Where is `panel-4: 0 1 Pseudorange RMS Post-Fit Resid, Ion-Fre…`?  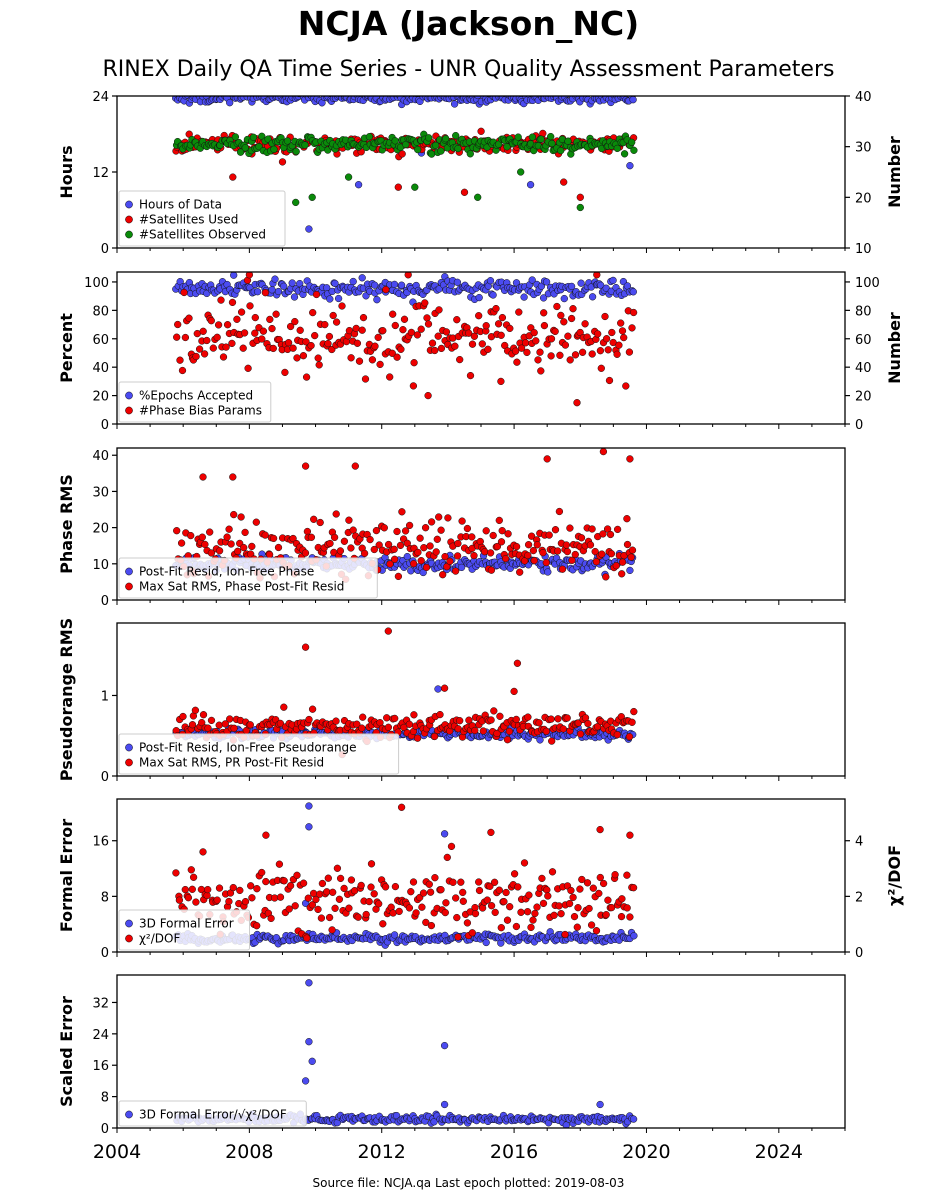
panel-4: 0 1 Pseudorange RMS Post-Fit Resid, Ion-Fre… is located at coordinates (451, 701).